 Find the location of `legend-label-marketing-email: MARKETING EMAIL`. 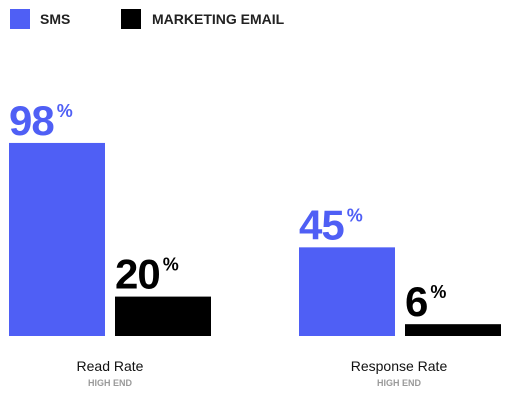

legend-label-marketing-email: MARKETING EMAIL is located at coordinates (218, 19).